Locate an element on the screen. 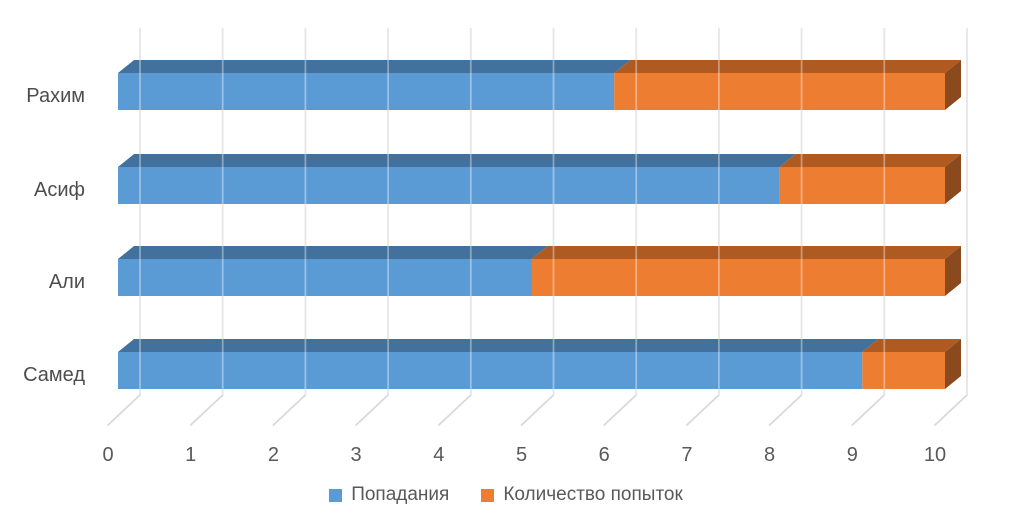  chart-legend: Попадания Количество попыток is located at coordinates (506, 495).